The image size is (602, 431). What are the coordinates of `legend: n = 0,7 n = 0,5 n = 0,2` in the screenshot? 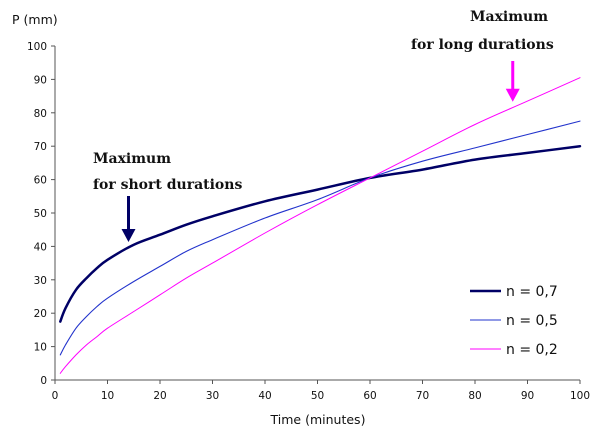 It's located at (514, 321).